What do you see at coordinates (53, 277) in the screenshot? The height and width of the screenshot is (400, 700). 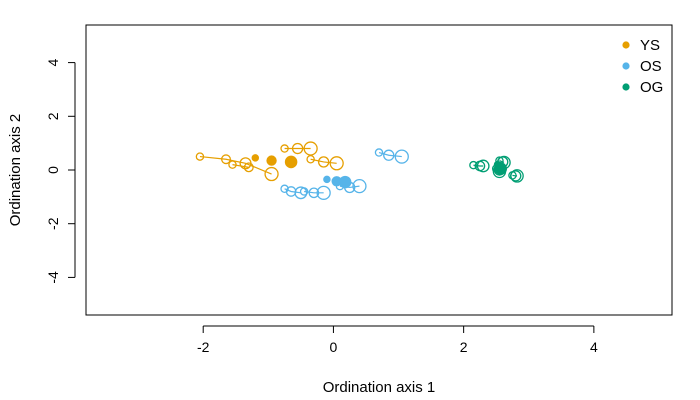 I see `y-tick-label: -4` at bounding box center [53, 277].